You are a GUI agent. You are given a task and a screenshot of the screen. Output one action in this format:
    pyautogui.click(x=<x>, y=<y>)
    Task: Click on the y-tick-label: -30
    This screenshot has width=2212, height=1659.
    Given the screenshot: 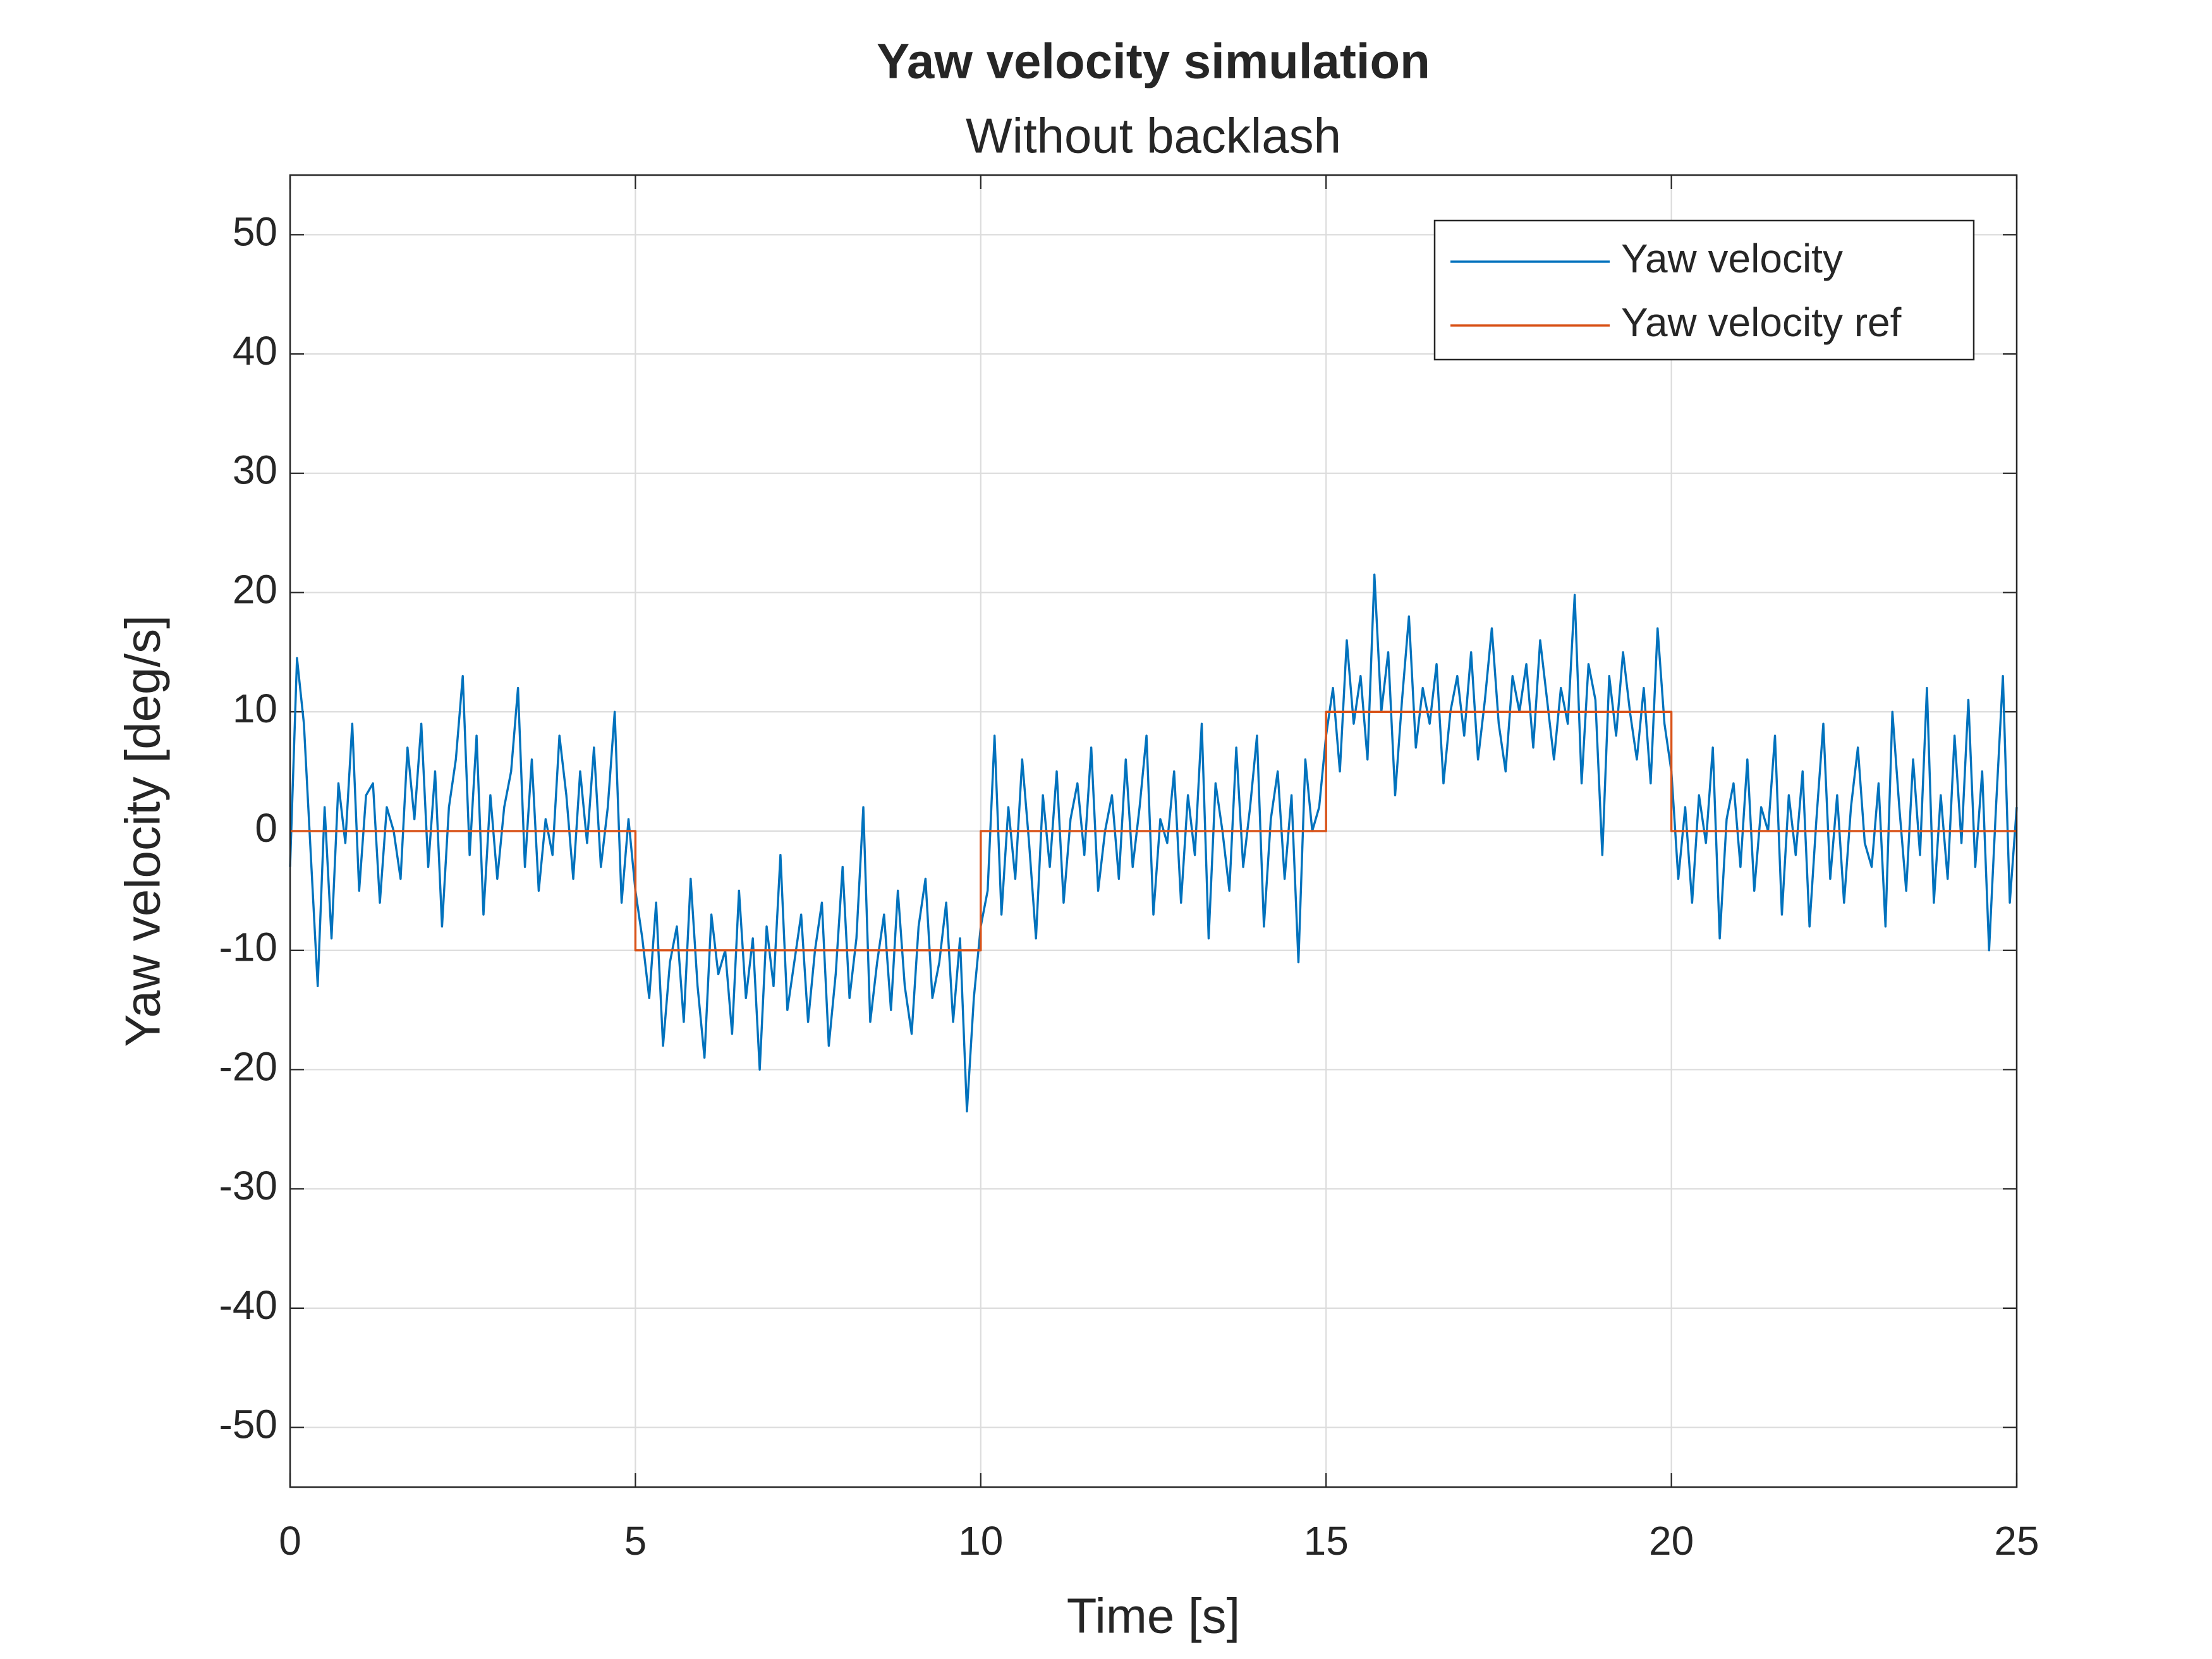 What is the action you would take?
    pyautogui.click(x=248, y=1185)
    